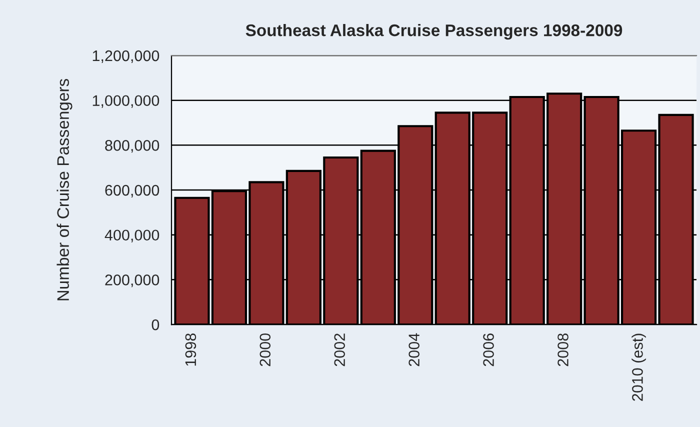 Image resolution: width=700 pixels, height=427 pixels. I want to click on x-tick-label: 2002, so click(340, 350).